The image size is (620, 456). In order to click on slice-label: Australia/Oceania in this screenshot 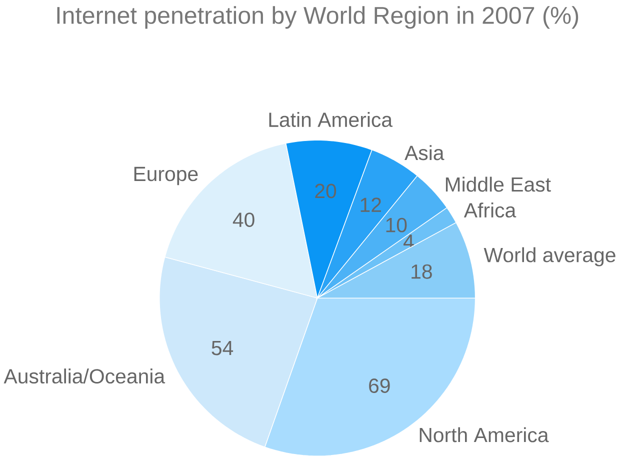, I will do `click(85, 376)`.